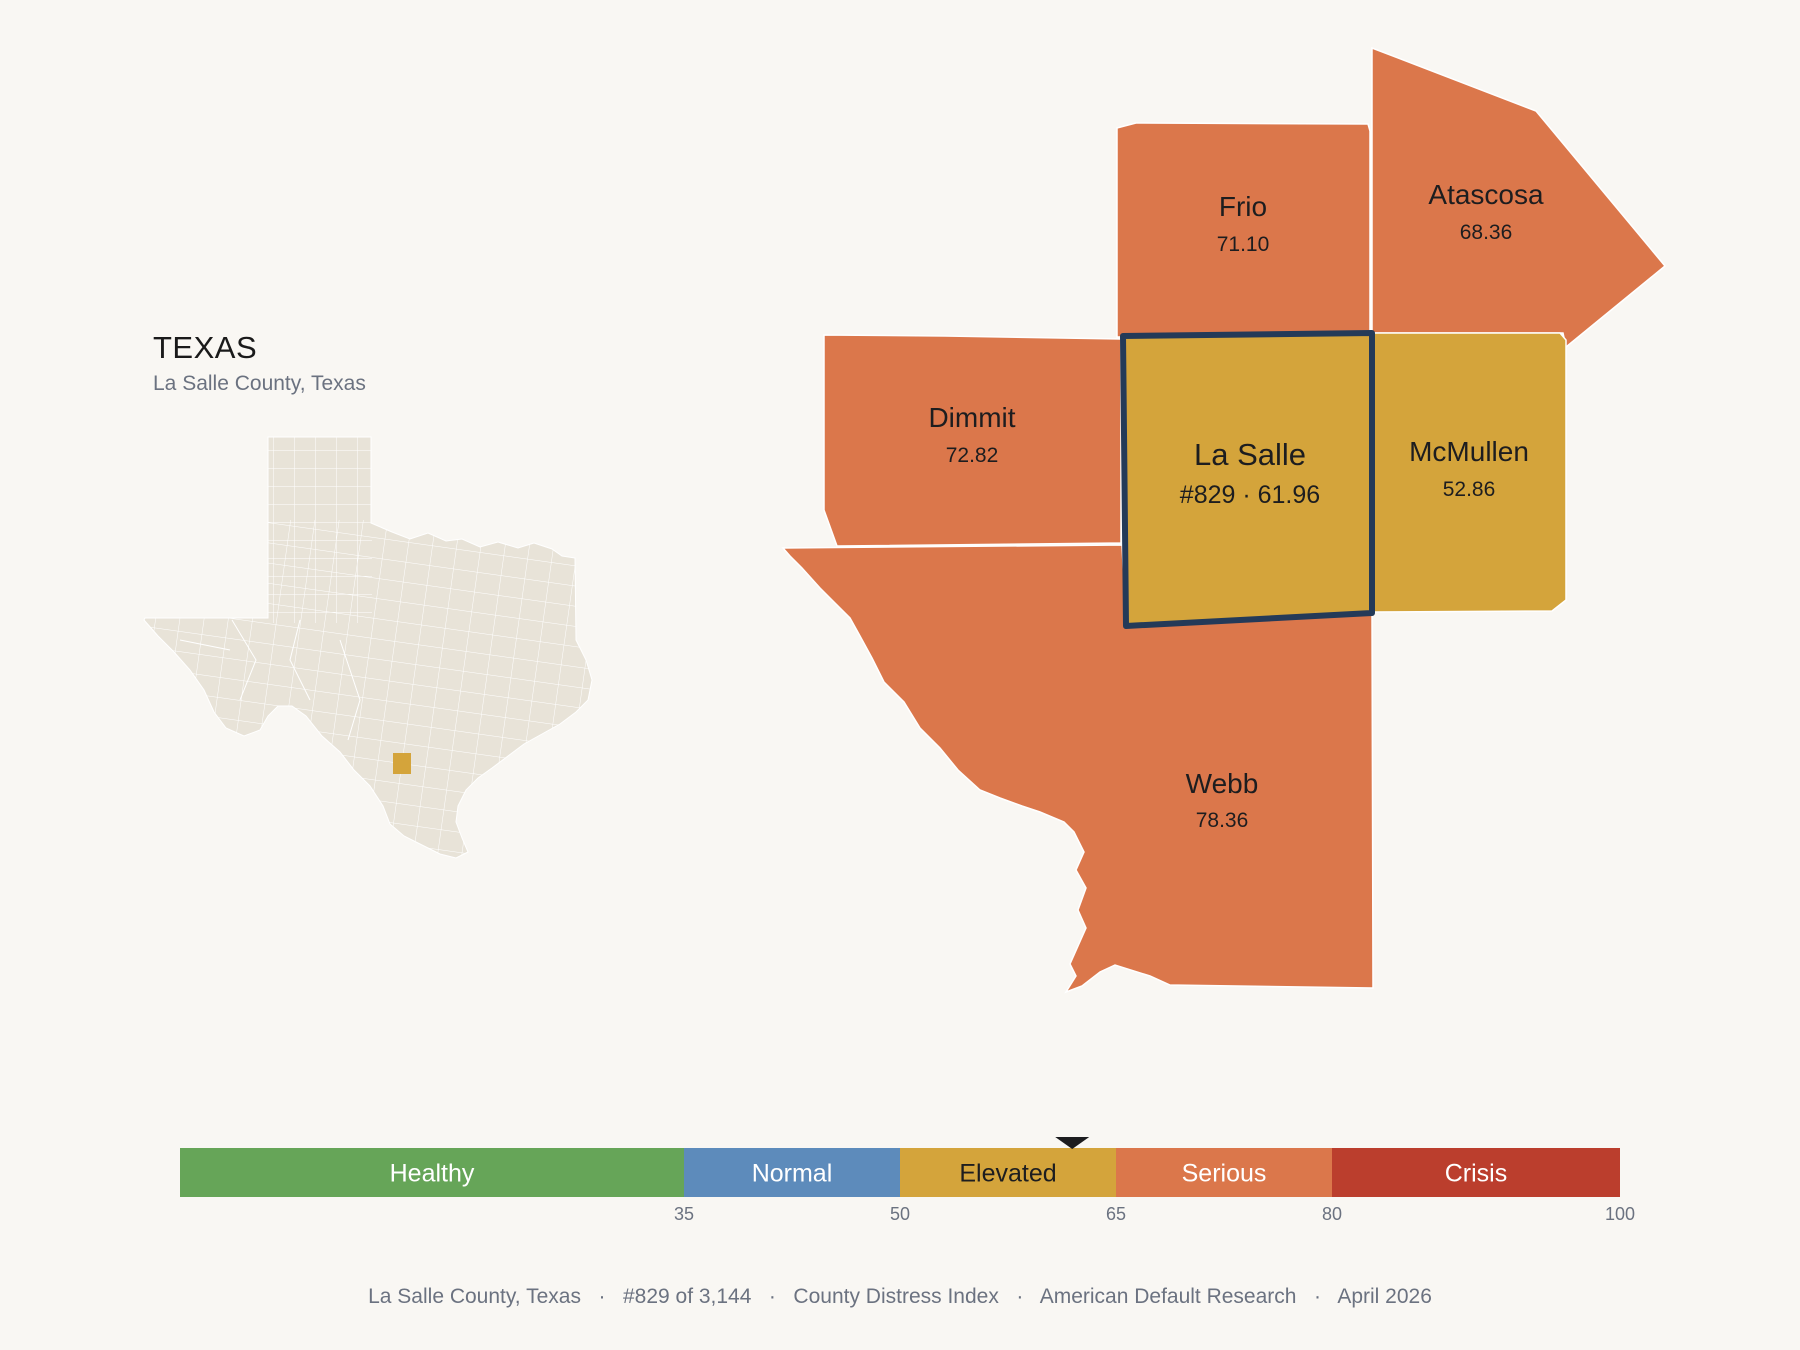 The width and height of the screenshot is (1800, 1350). Describe the element at coordinates (1072, 1143) in the screenshot. I see `scale-marker-triangle` at that location.